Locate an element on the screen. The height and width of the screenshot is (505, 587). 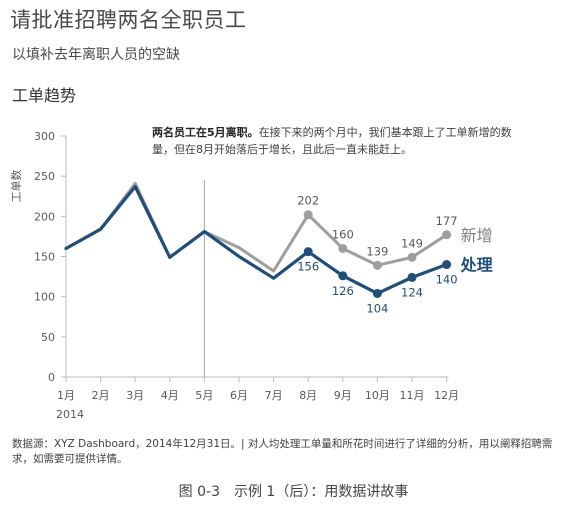
y-tick-label: 0 is located at coordinates (51, 377).